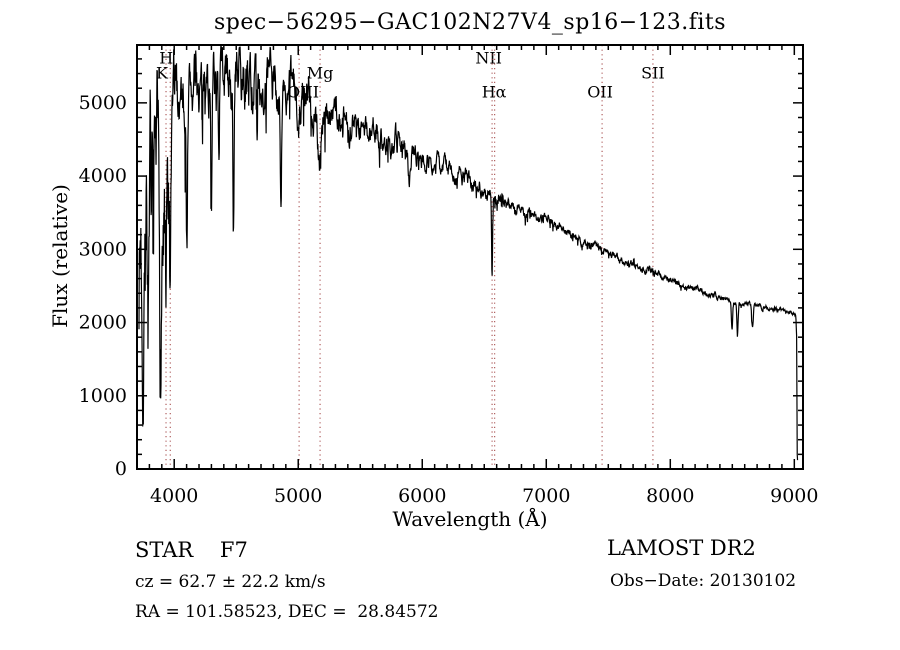  Describe the element at coordinates (653, 73) in the screenshot. I see `spectral-line-label: SII` at that location.